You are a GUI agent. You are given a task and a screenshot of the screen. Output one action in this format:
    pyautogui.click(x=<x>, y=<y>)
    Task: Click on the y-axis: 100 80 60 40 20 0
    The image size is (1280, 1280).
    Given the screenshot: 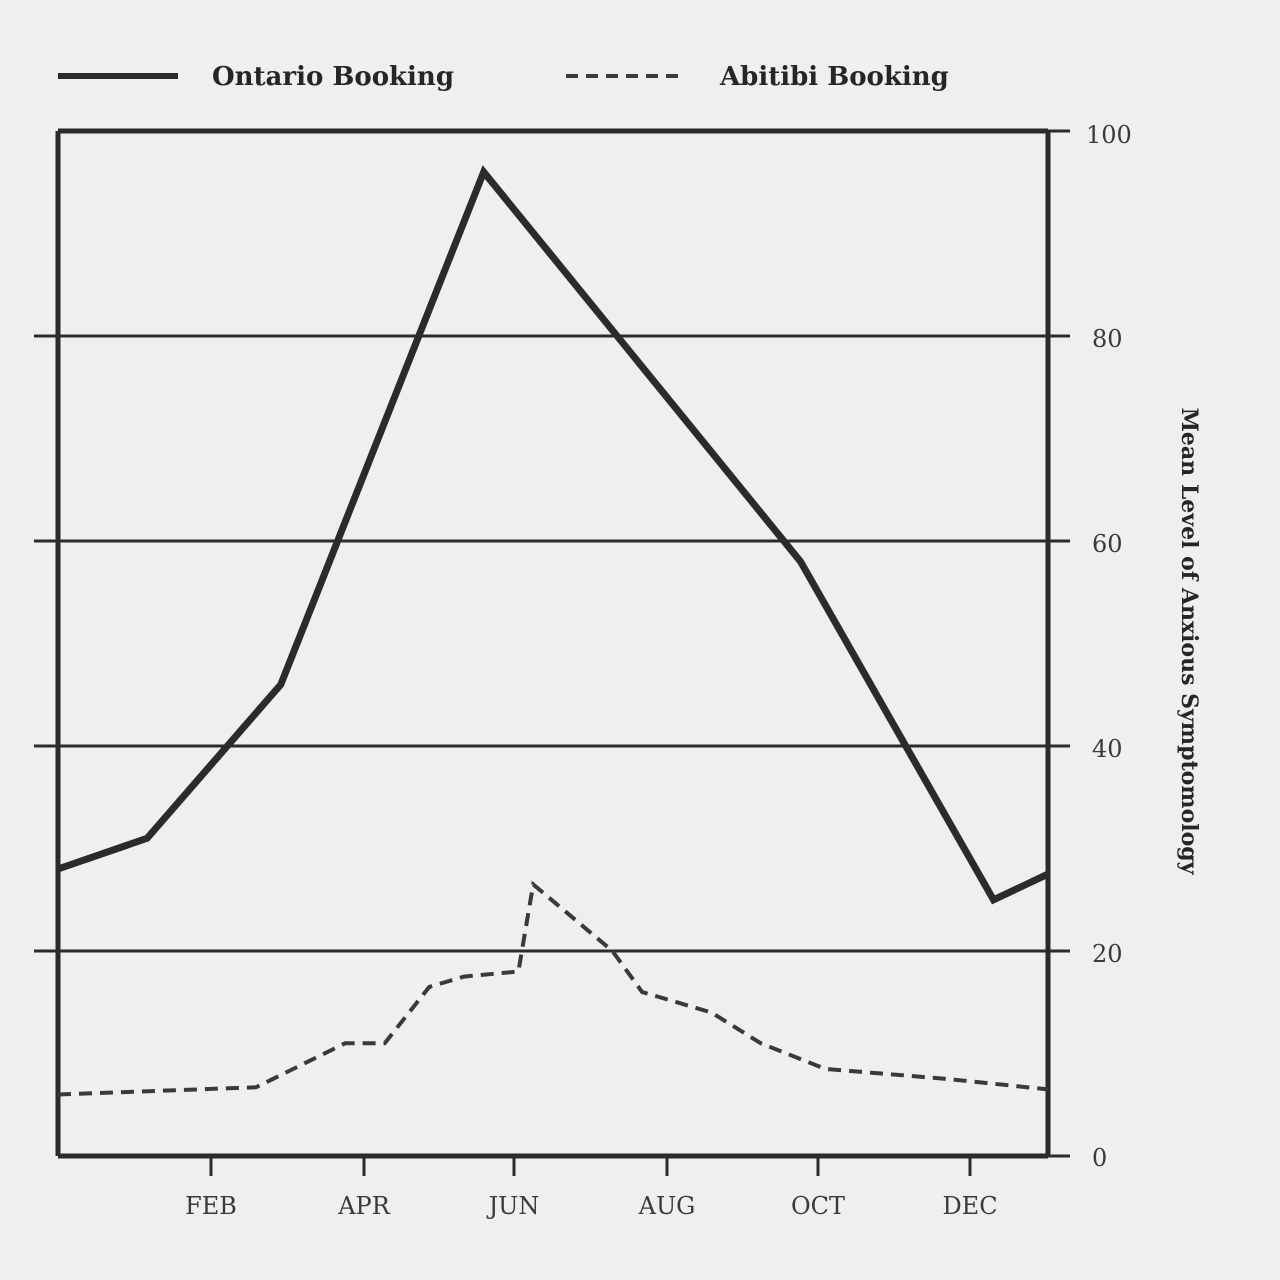 What is the action you would take?
    pyautogui.click(x=1090, y=646)
    